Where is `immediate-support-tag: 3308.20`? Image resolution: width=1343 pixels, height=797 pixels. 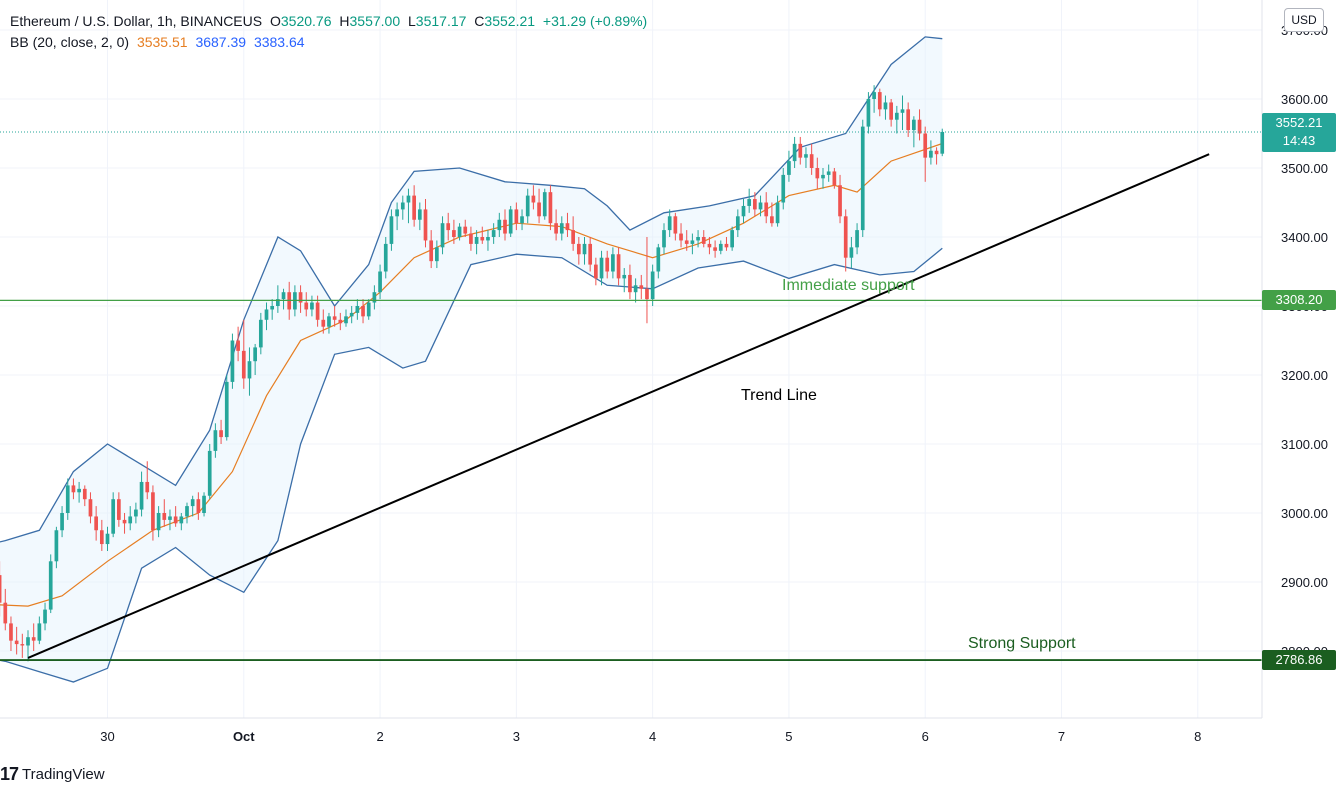
immediate-support-tag: 3308.20 is located at coordinates (1299, 300).